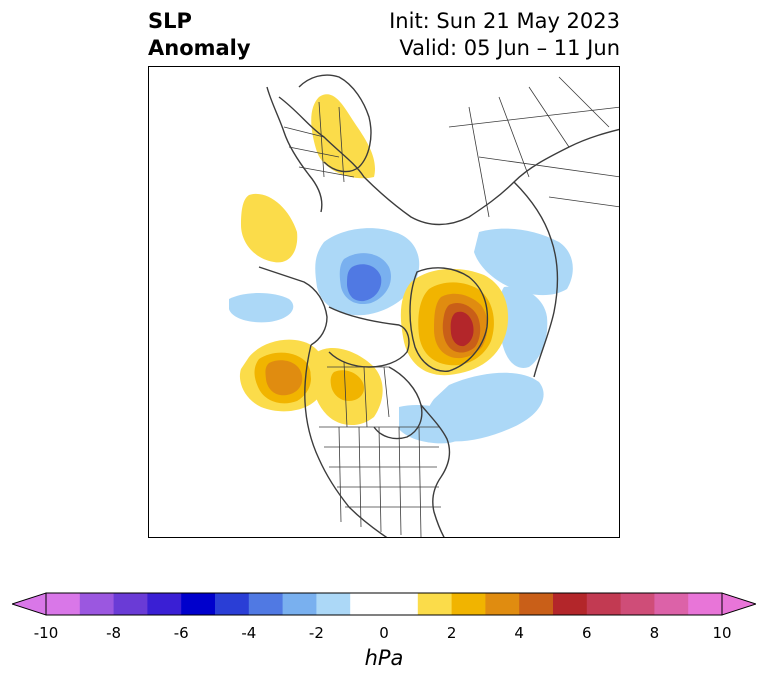 This screenshot has width=768, height=684. I want to click on north-america-west-coast, so click(346, 440).